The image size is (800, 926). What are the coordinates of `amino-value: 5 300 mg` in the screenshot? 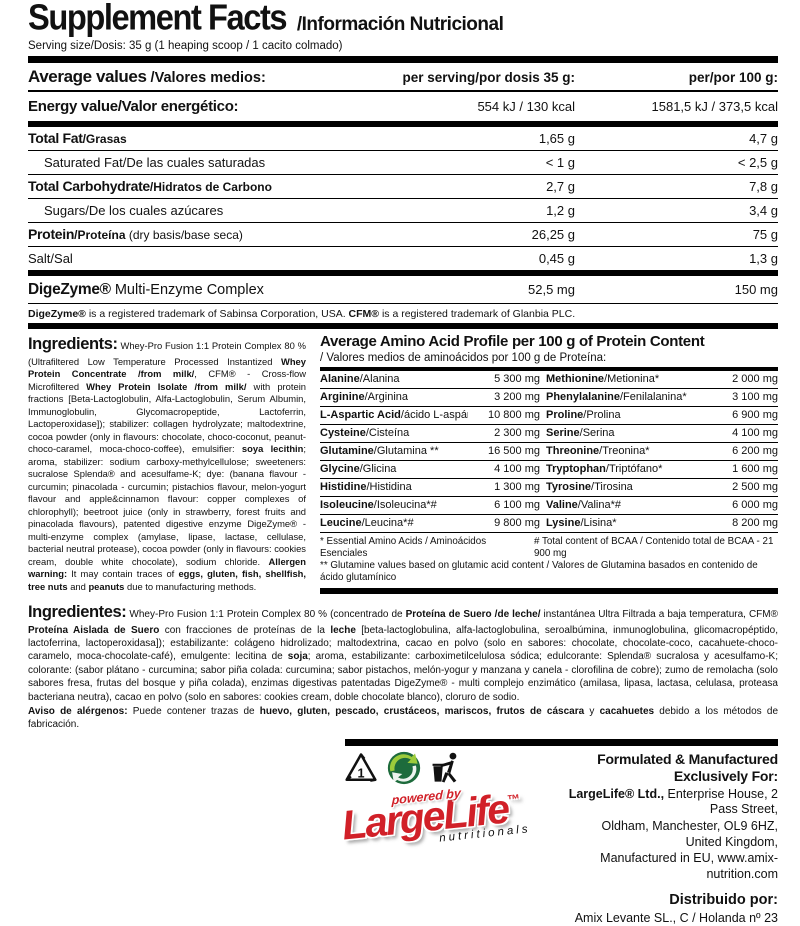 It's located at (517, 379).